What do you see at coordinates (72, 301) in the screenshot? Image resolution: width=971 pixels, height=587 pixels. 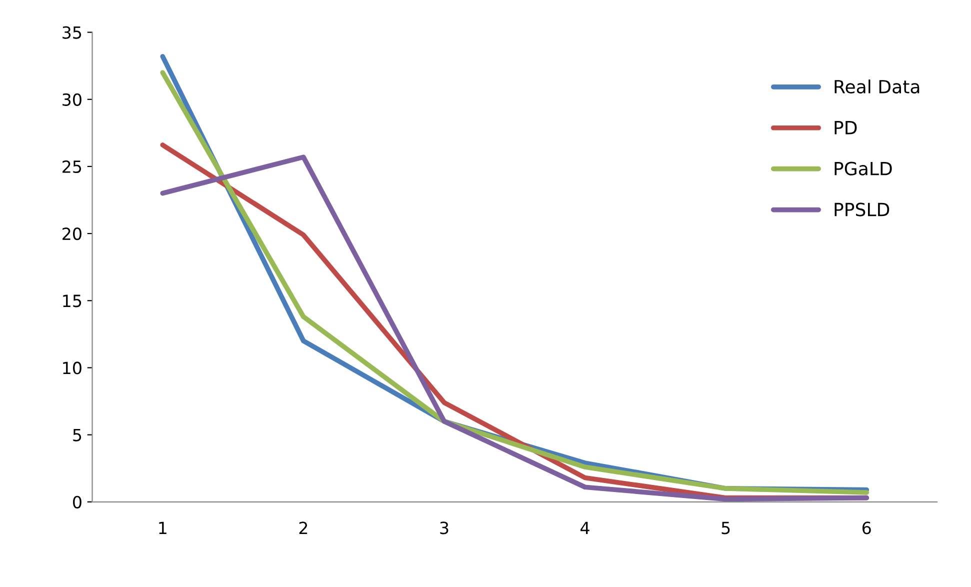 I see `y-tick-label: 15` at bounding box center [72, 301].